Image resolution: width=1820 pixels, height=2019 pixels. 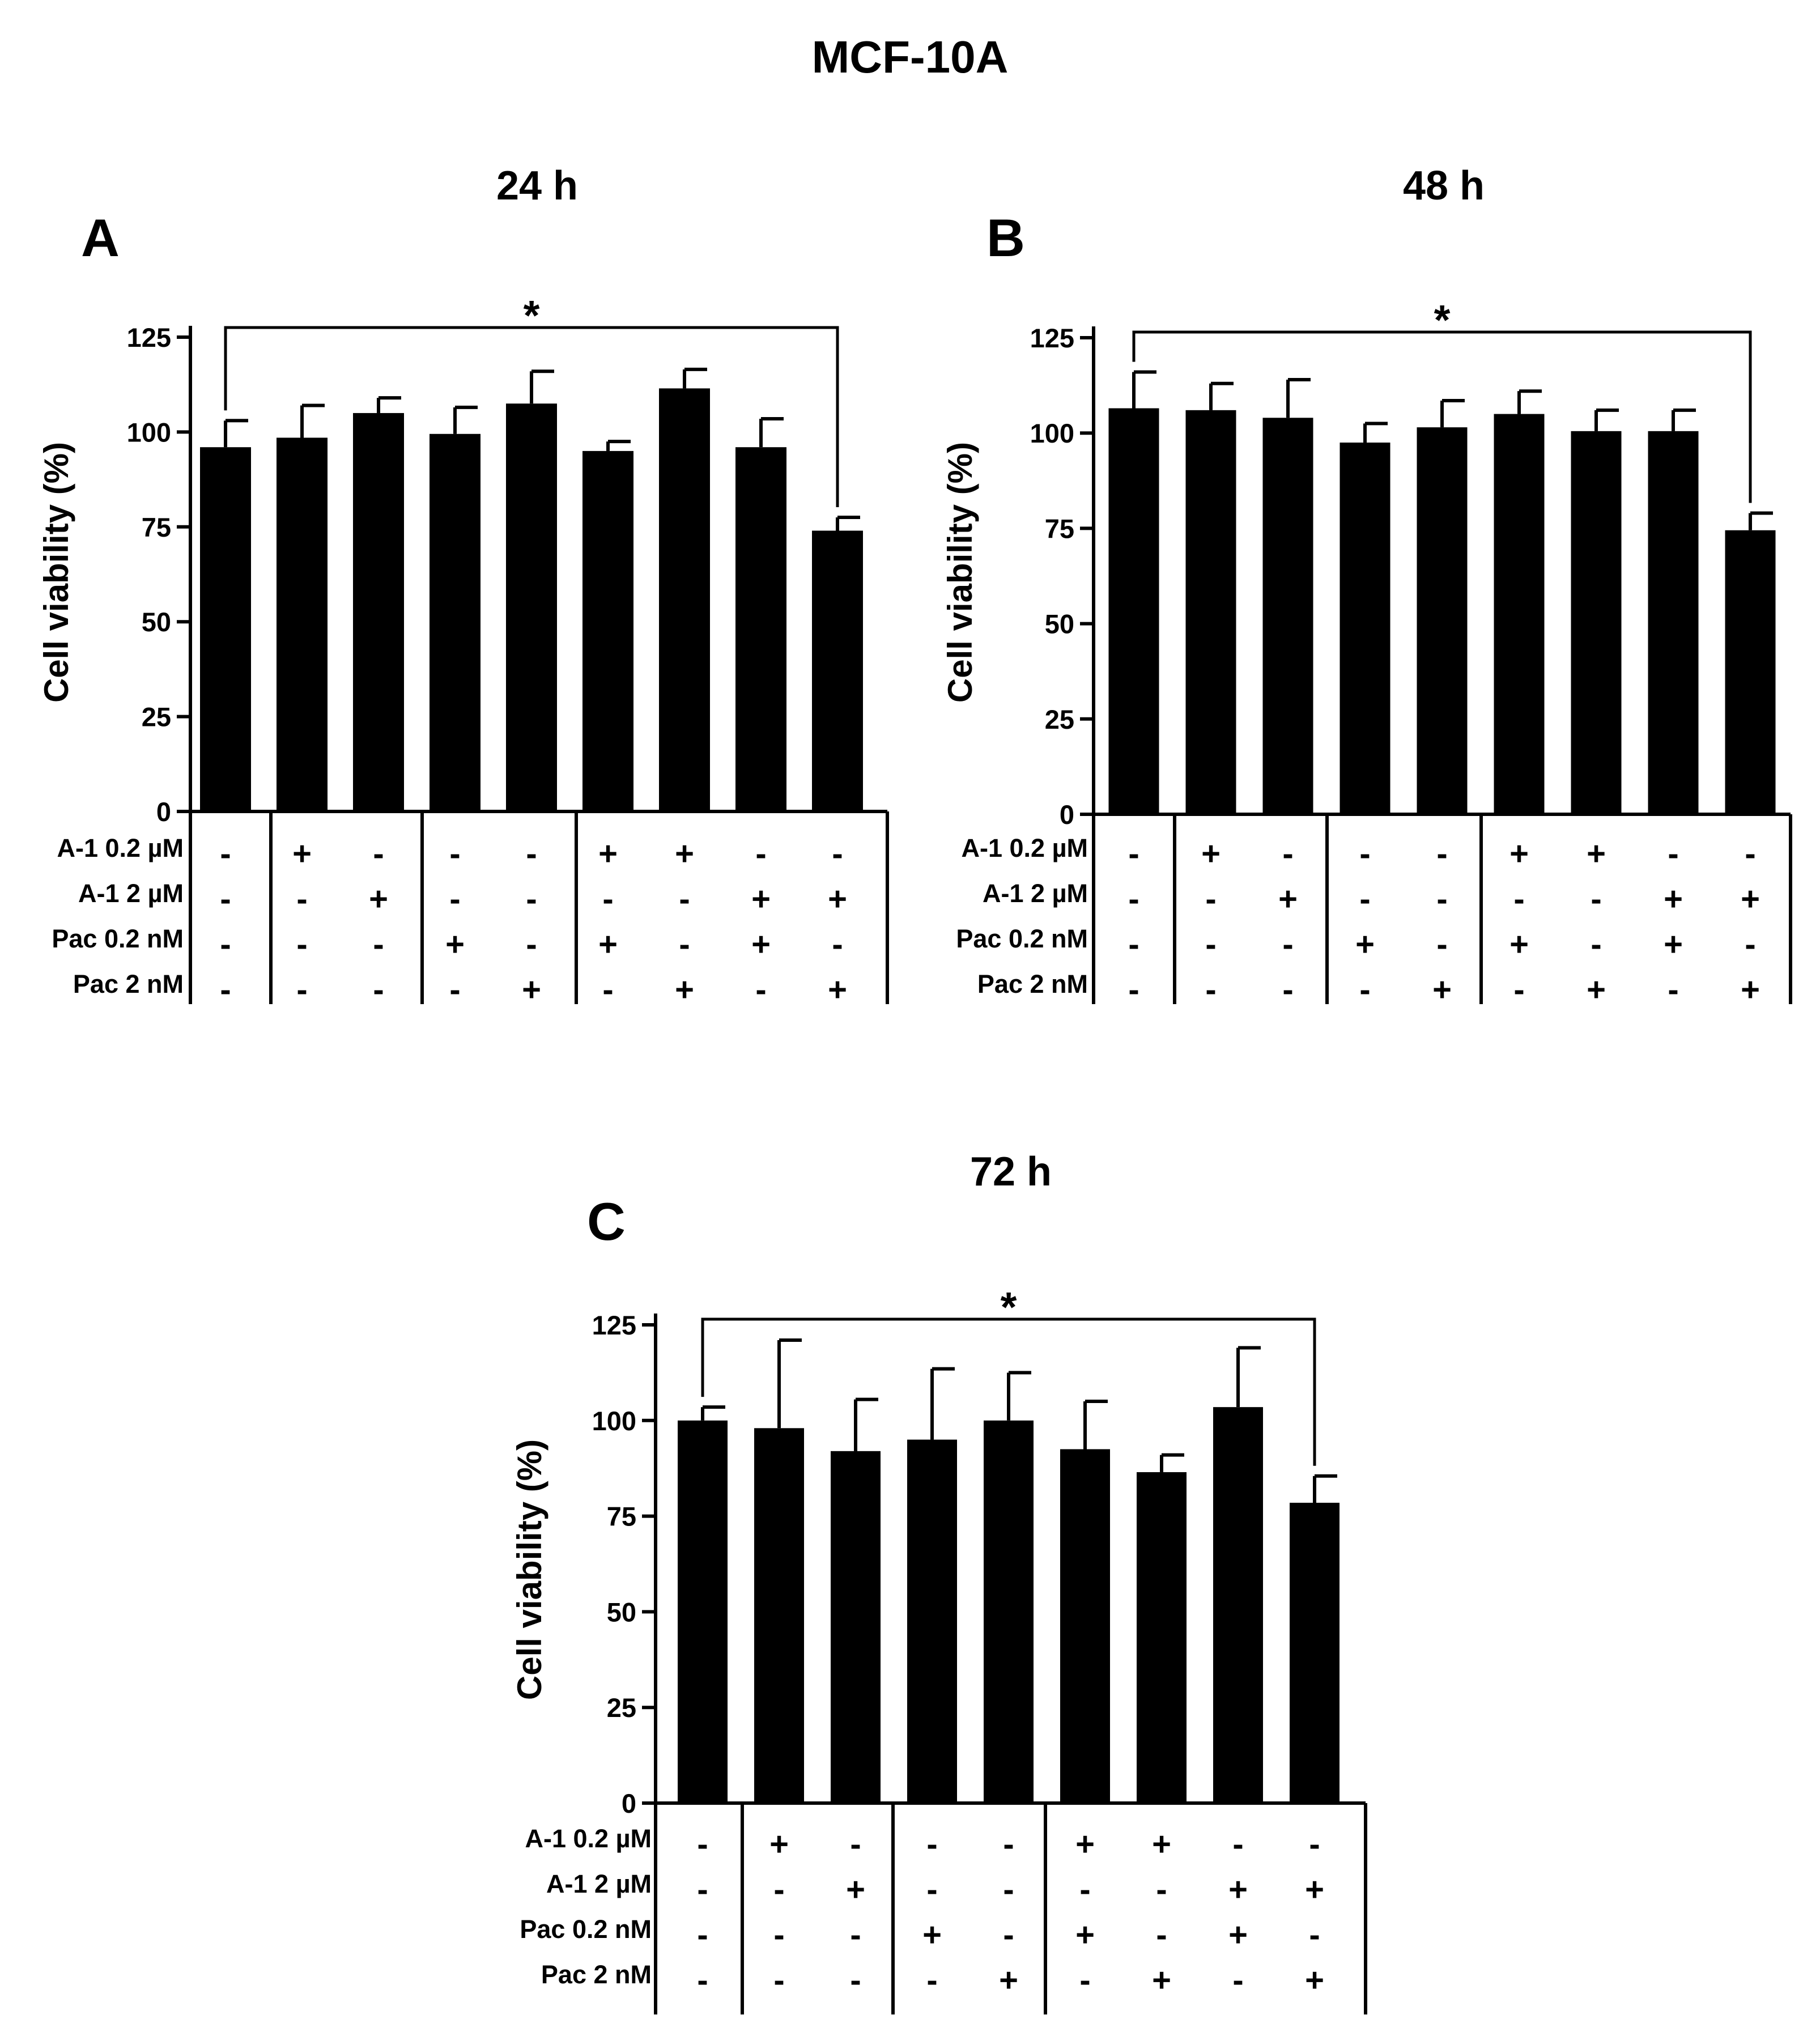 What do you see at coordinates (910, 57) in the screenshot?
I see `figure-title: MCF-10A` at bounding box center [910, 57].